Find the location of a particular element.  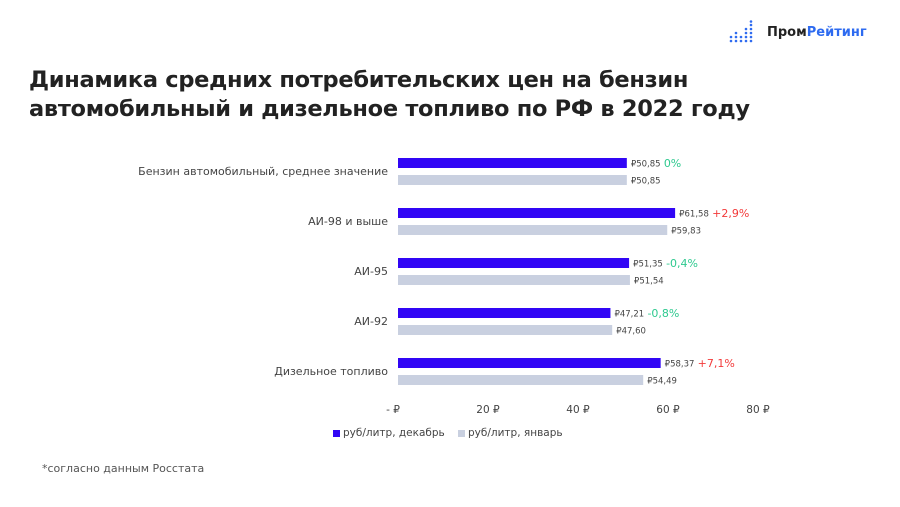

x-tick-label: - ₽ is located at coordinates (393, 410).